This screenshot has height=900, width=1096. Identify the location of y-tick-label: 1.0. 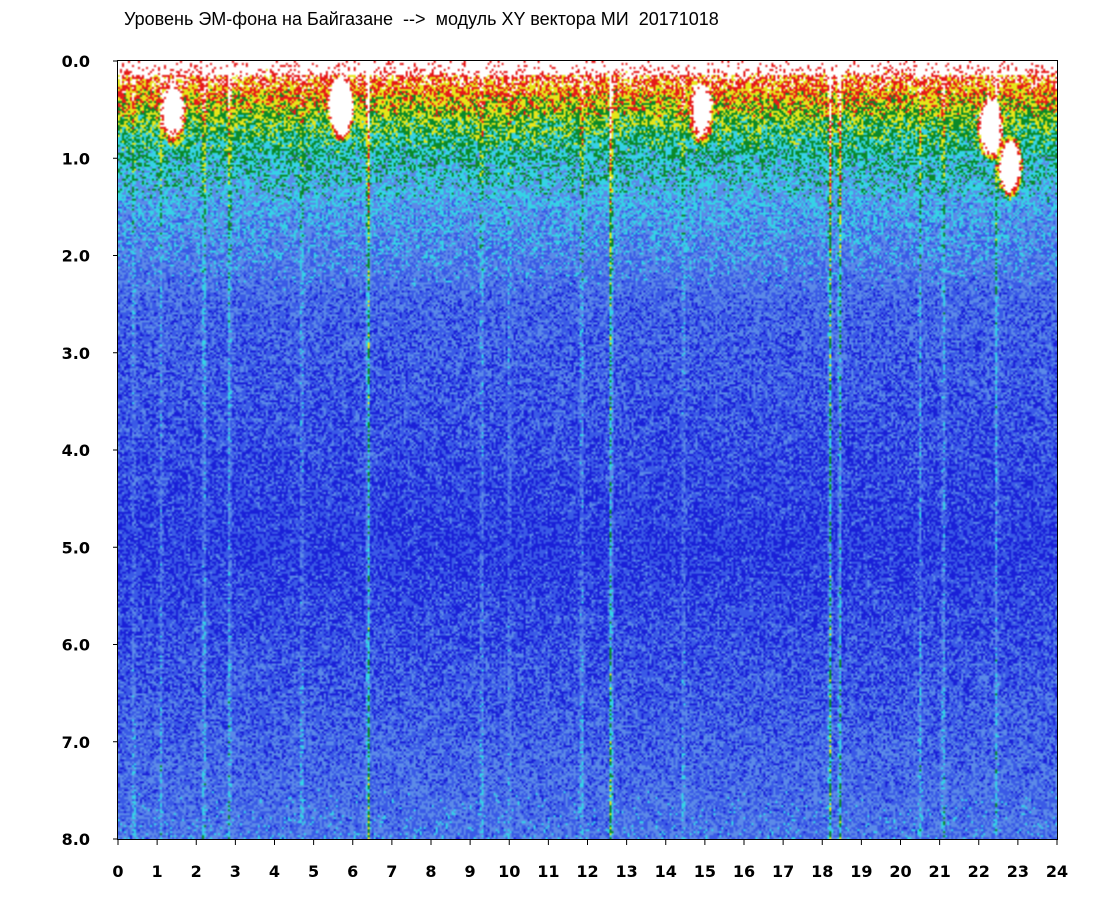
(76, 158).